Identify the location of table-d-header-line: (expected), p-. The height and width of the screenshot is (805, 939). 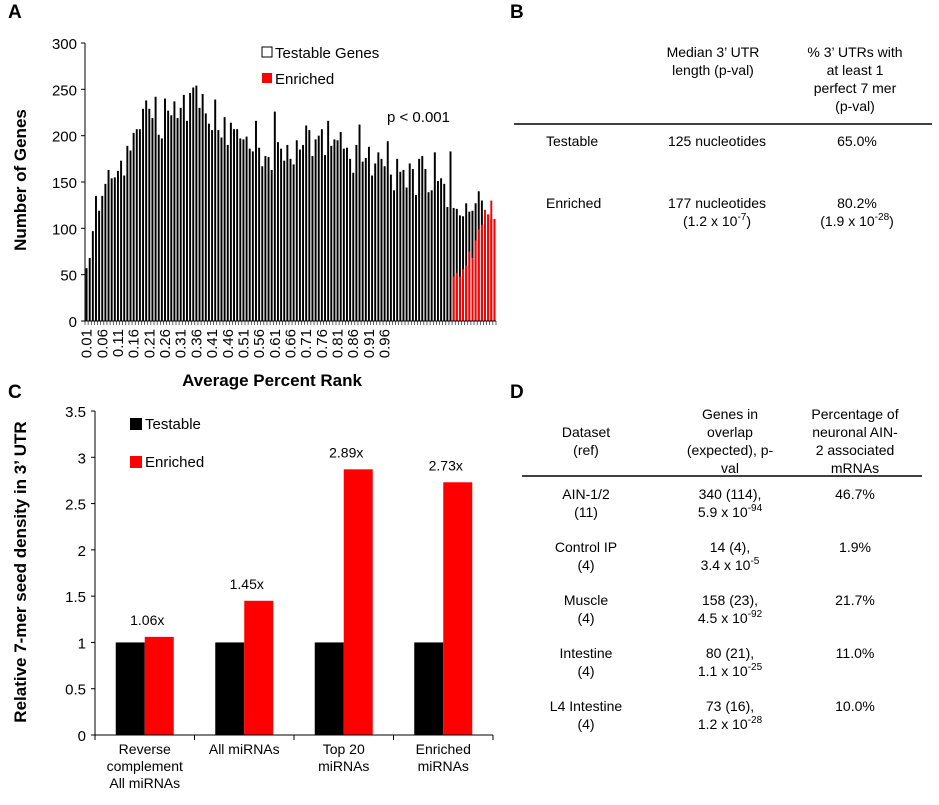
(730, 450).